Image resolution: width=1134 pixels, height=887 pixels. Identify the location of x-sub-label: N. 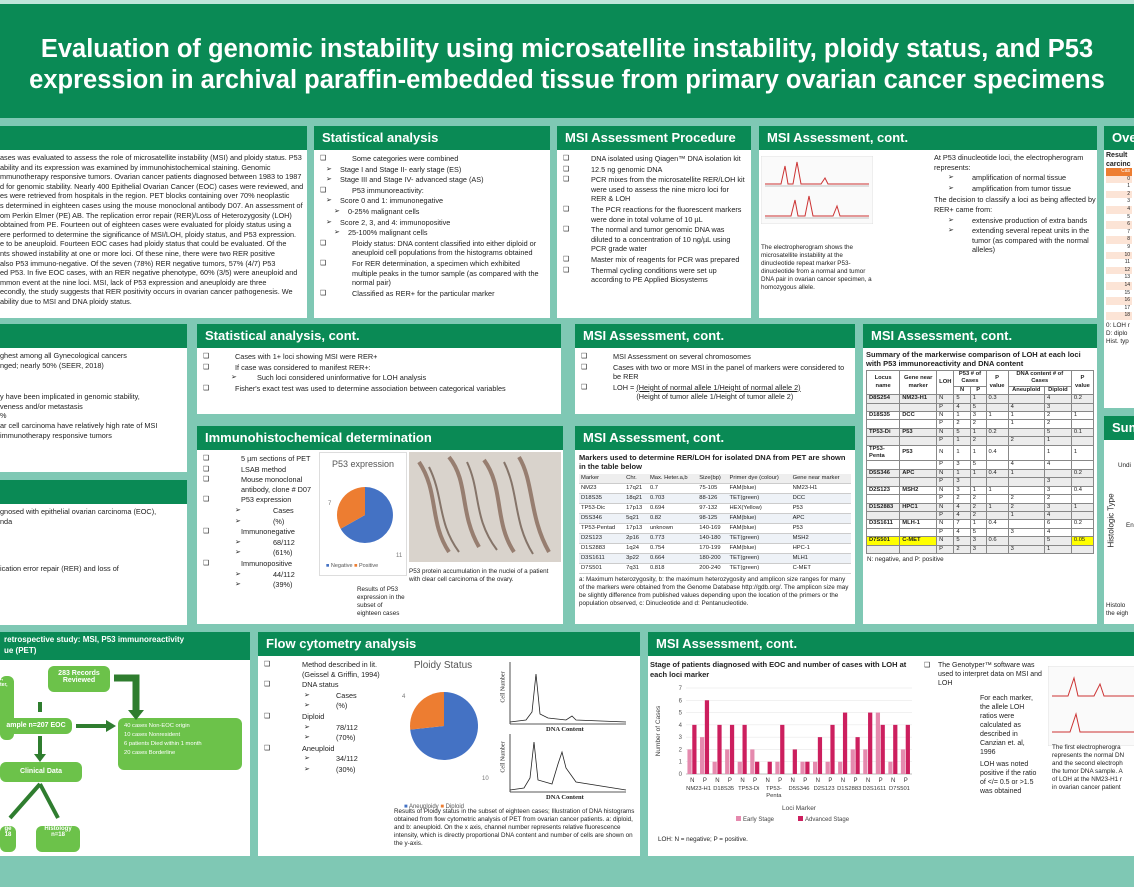
(793, 781).